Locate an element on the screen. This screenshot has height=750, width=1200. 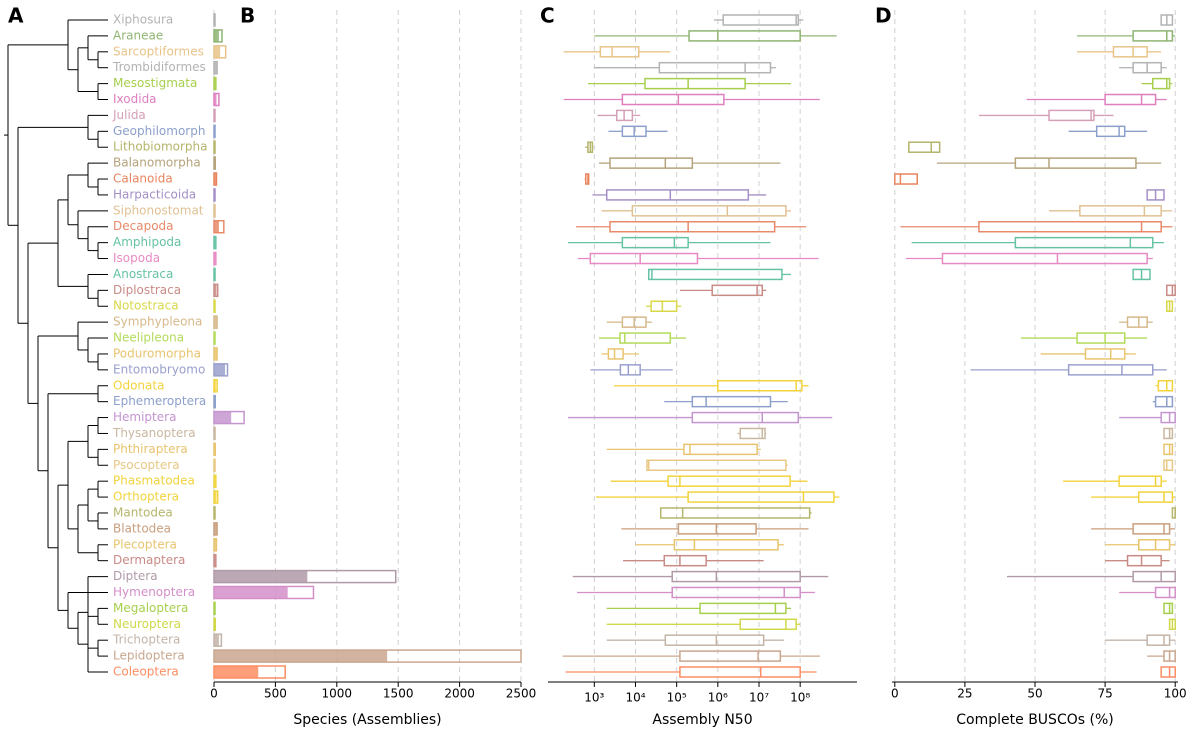
taxon-label: Hymenoptera is located at coordinates (154, 592).